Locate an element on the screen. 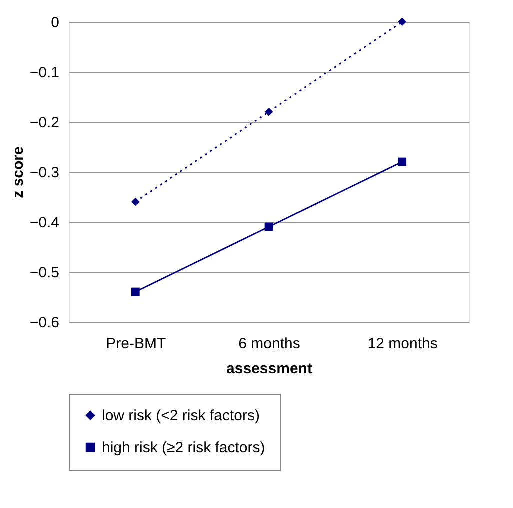 The image size is (513, 508). y-tick-label: −0.6 is located at coordinates (45, 323).